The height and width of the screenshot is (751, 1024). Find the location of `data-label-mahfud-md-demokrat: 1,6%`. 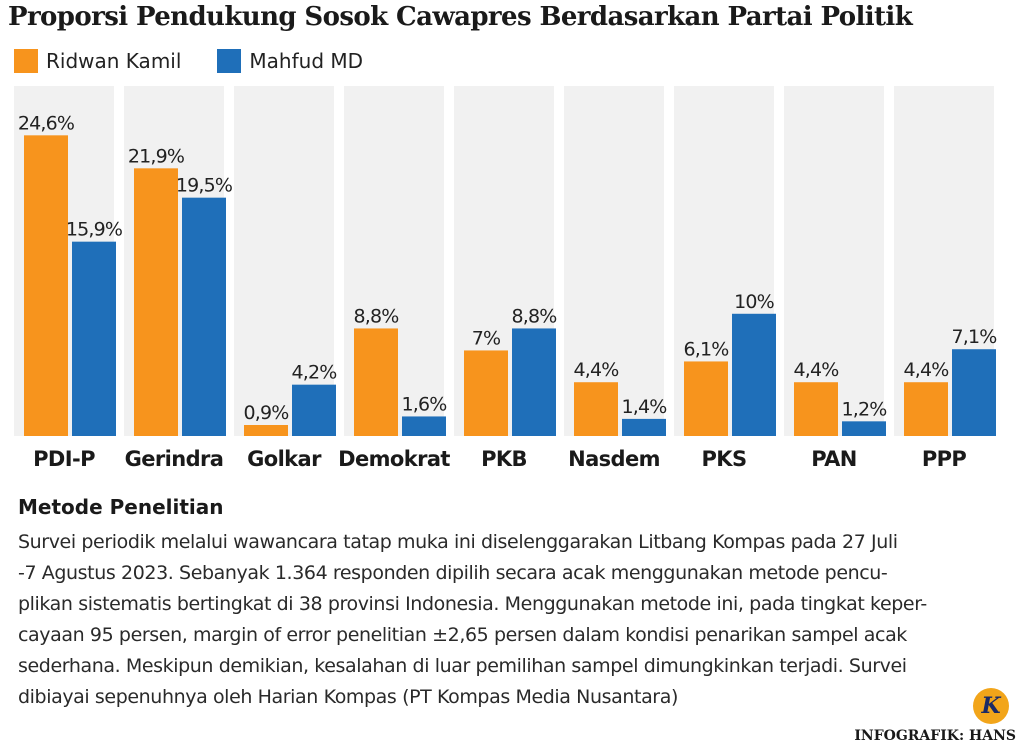

data-label-mahfud-md-demokrat: 1,6% is located at coordinates (423, 404).